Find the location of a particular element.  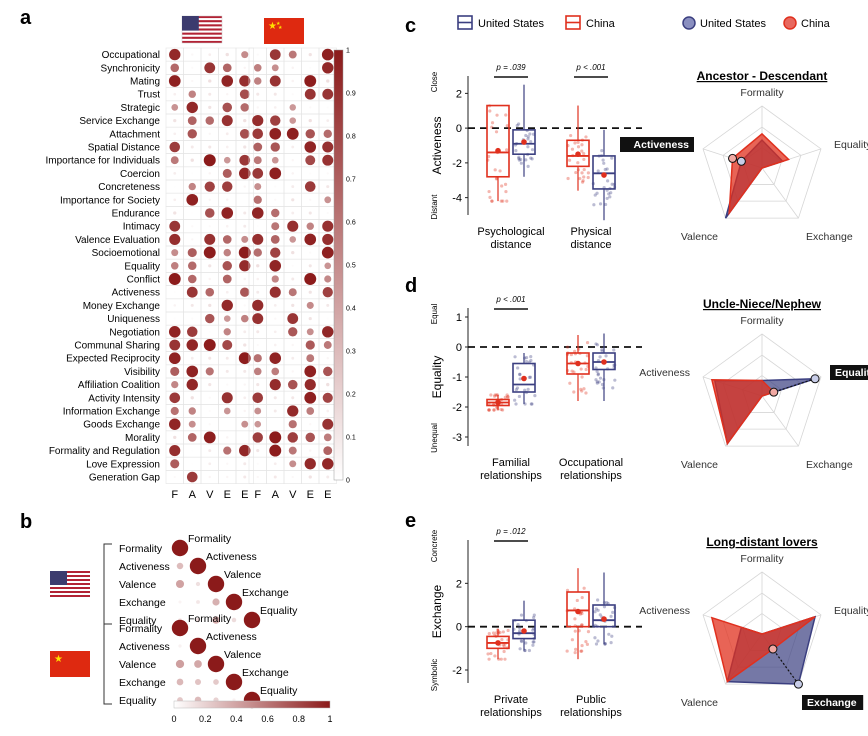

heatmap-row-label: Trust is located at coordinates (149, 95).